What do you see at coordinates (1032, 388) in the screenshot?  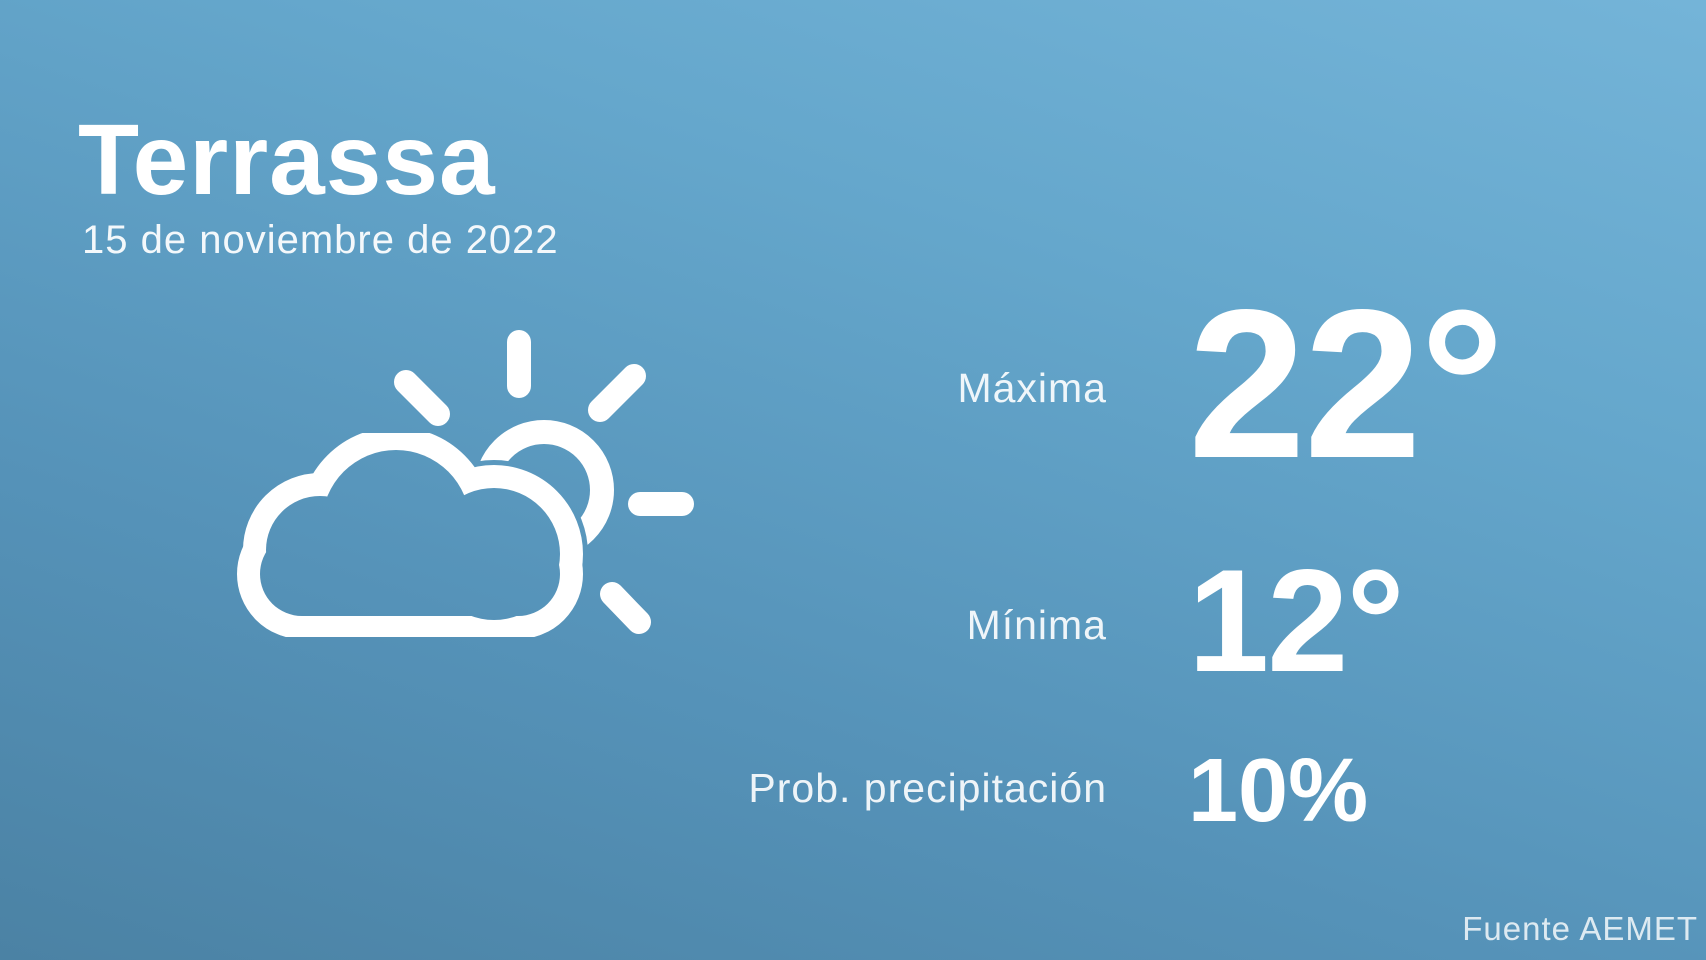 I see `max-temp-label: Máxima` at bounding box center [1032, 388].